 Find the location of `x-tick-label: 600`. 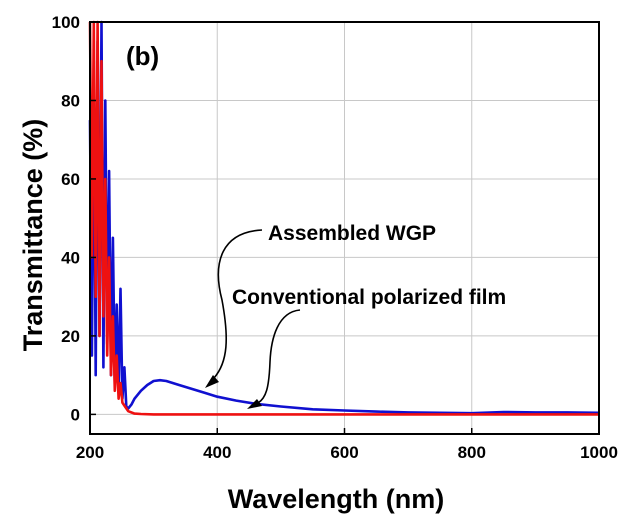

x-tick-label: 600 is located at coordinates (344, 452).